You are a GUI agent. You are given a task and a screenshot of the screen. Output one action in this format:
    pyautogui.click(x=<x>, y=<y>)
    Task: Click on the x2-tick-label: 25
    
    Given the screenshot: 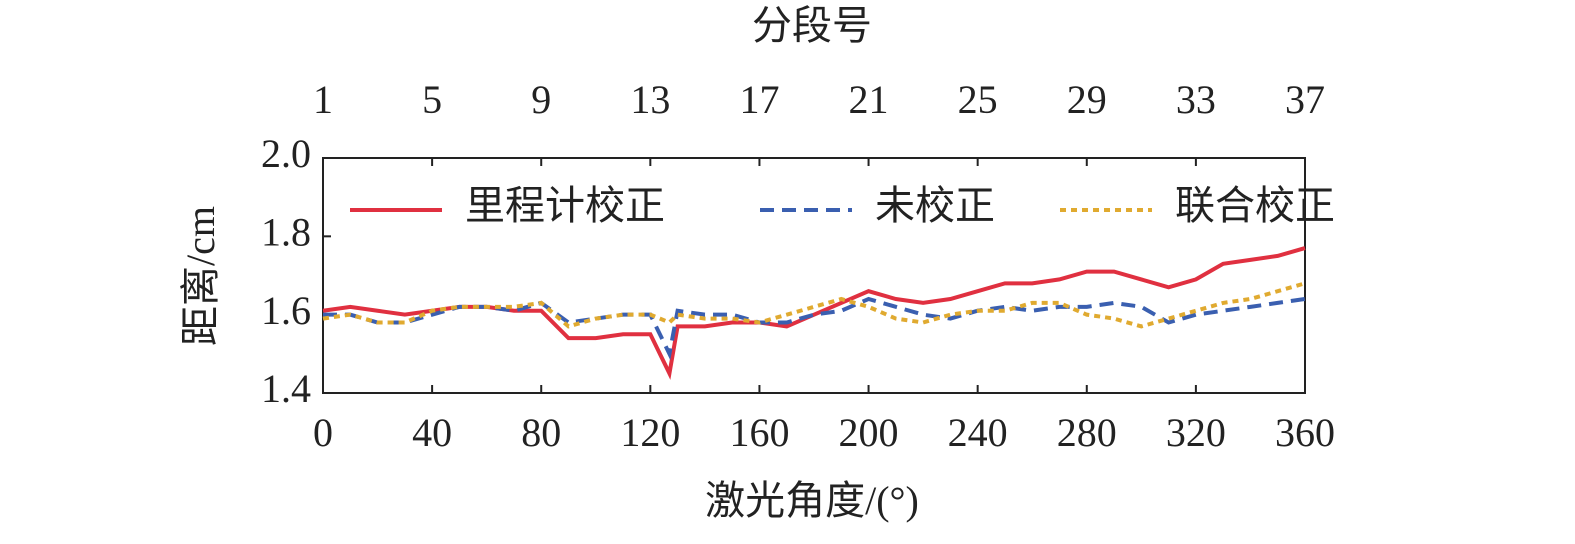 What is the action you would take?
    pyautogui.click(x=978, y=99)
    